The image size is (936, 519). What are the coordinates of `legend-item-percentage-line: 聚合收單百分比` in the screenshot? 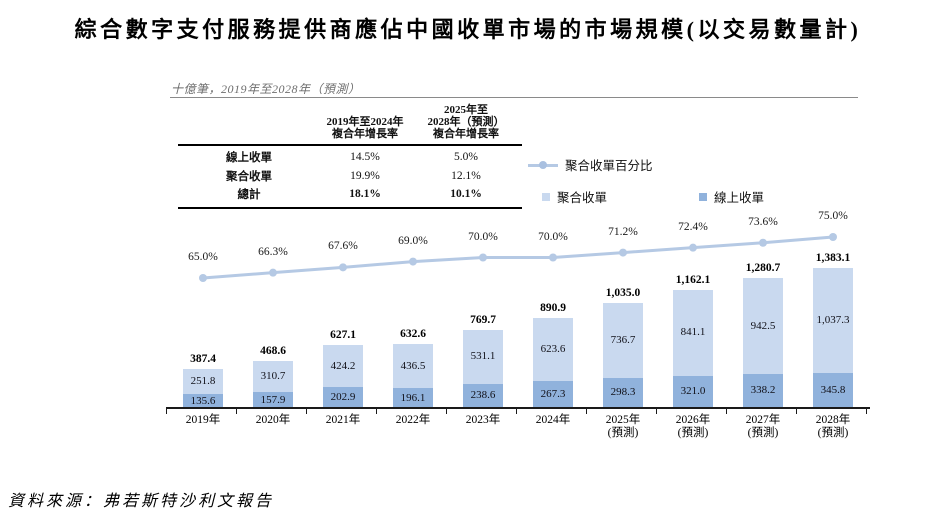 It's located at (590, 164).